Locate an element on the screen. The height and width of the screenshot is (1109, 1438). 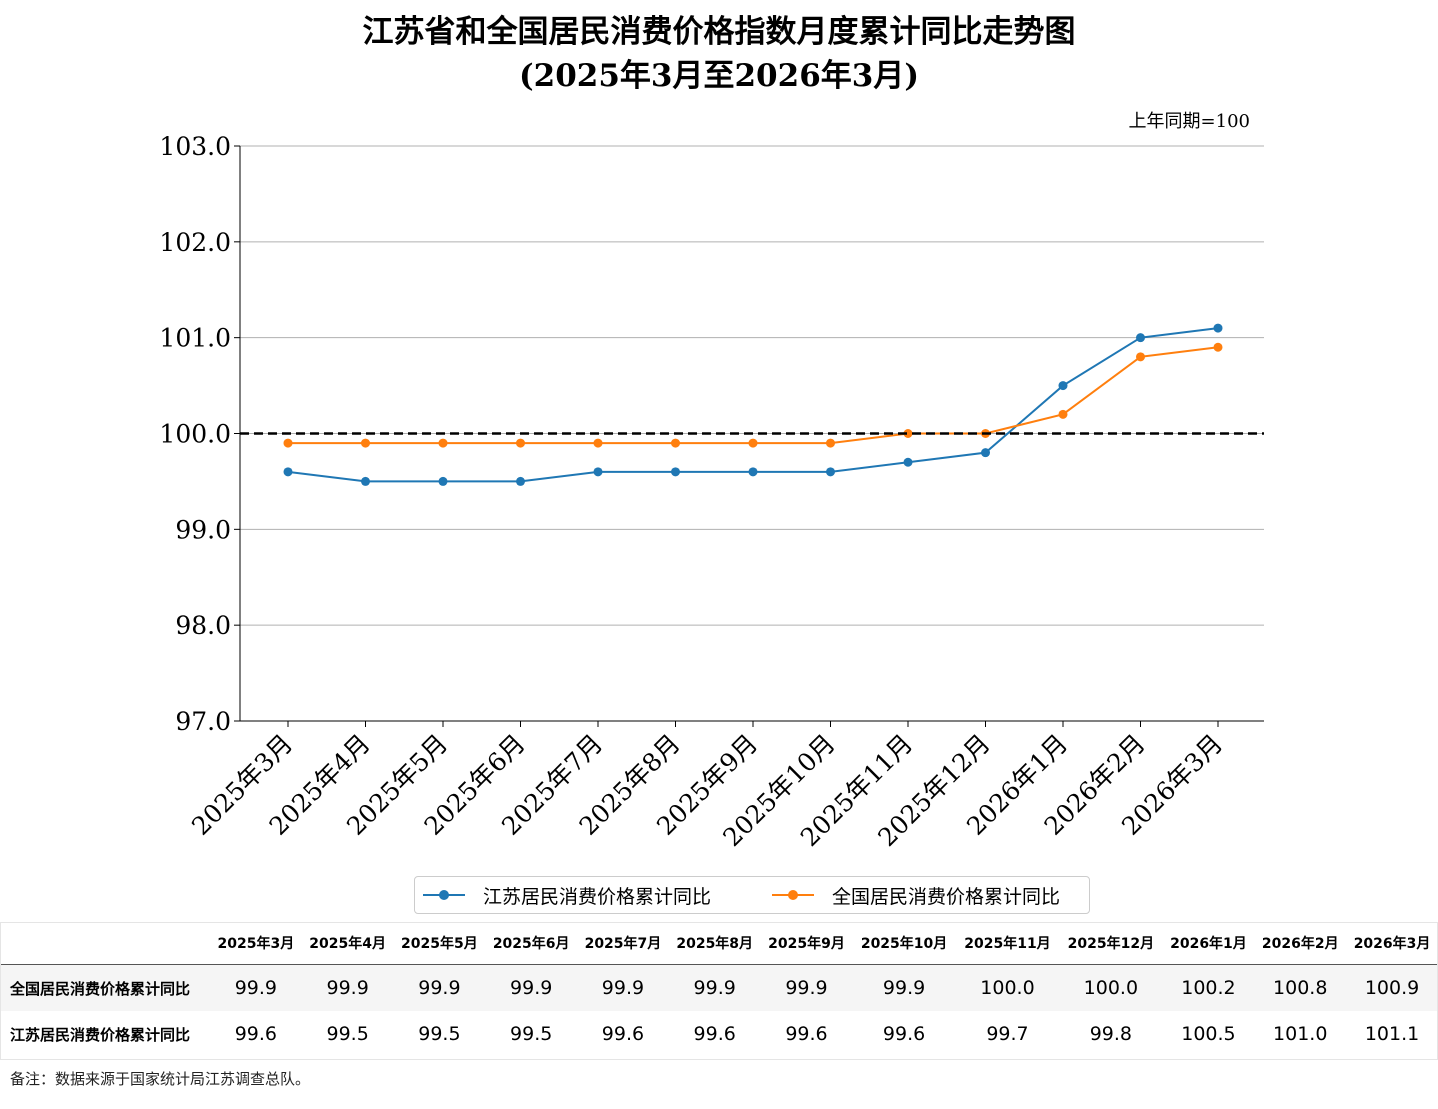
legend: 江苏居民消费价格累计同比 全国居民消费价格累计同比 is located at coordinates (752, 895).